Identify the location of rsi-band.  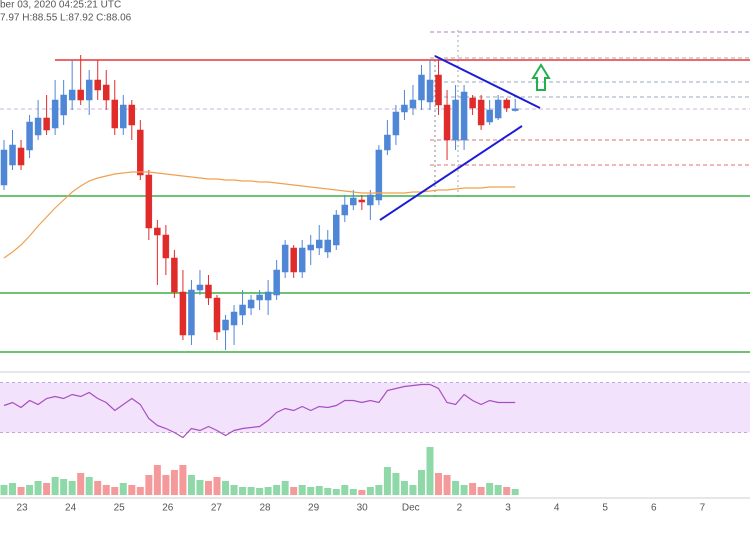
(375, 407).